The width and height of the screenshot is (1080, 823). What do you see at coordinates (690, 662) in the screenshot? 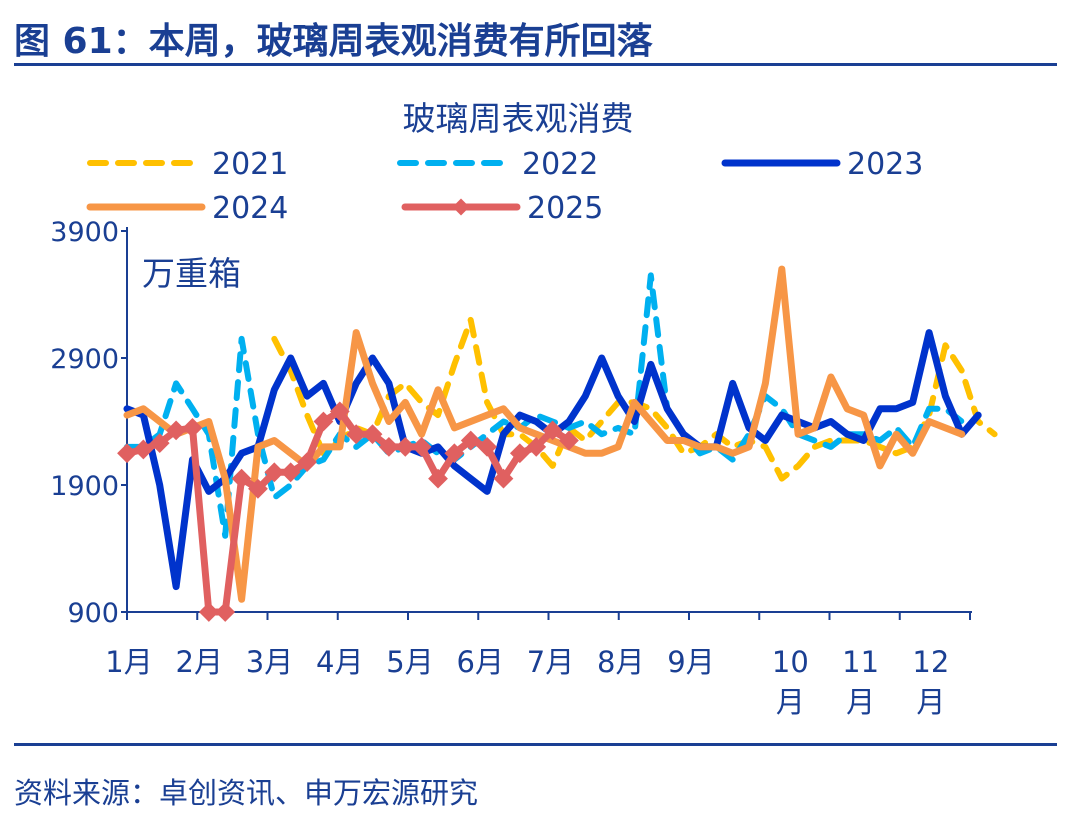
I see `x-tick-label: 9月` at bounding box center [690, 662].